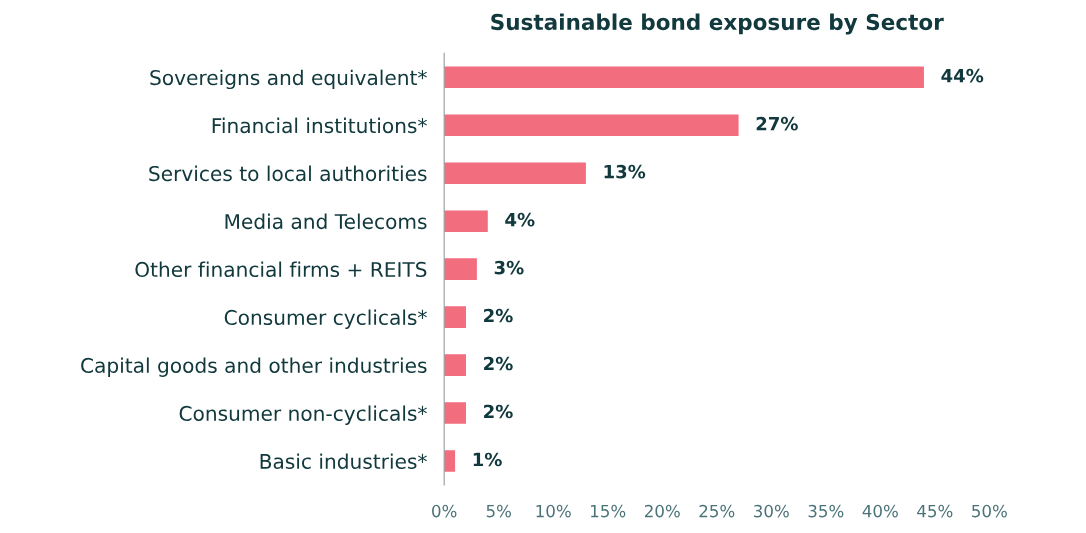 The width and height of the screenshot is (1086, 533). Describe the element at coordinates (288, 79) in the screenshot. I see `y-tick-label: Sovereigns and equivalent*` at that location.